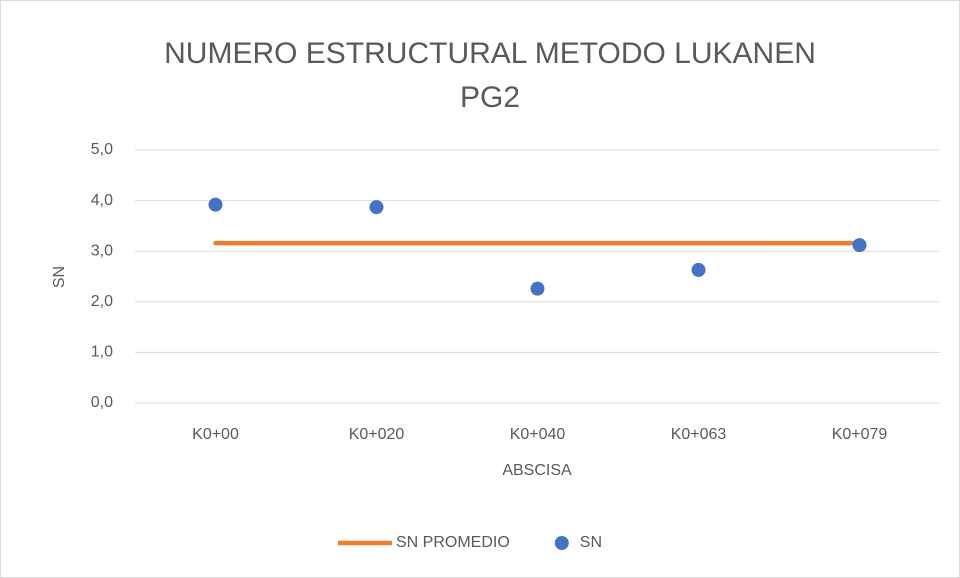 This screenshot has height=578, width=960. What do you see at coordinates (591, 542) in the screenshot?
I see `legend-label: SN` at bounding box center [591, 542].